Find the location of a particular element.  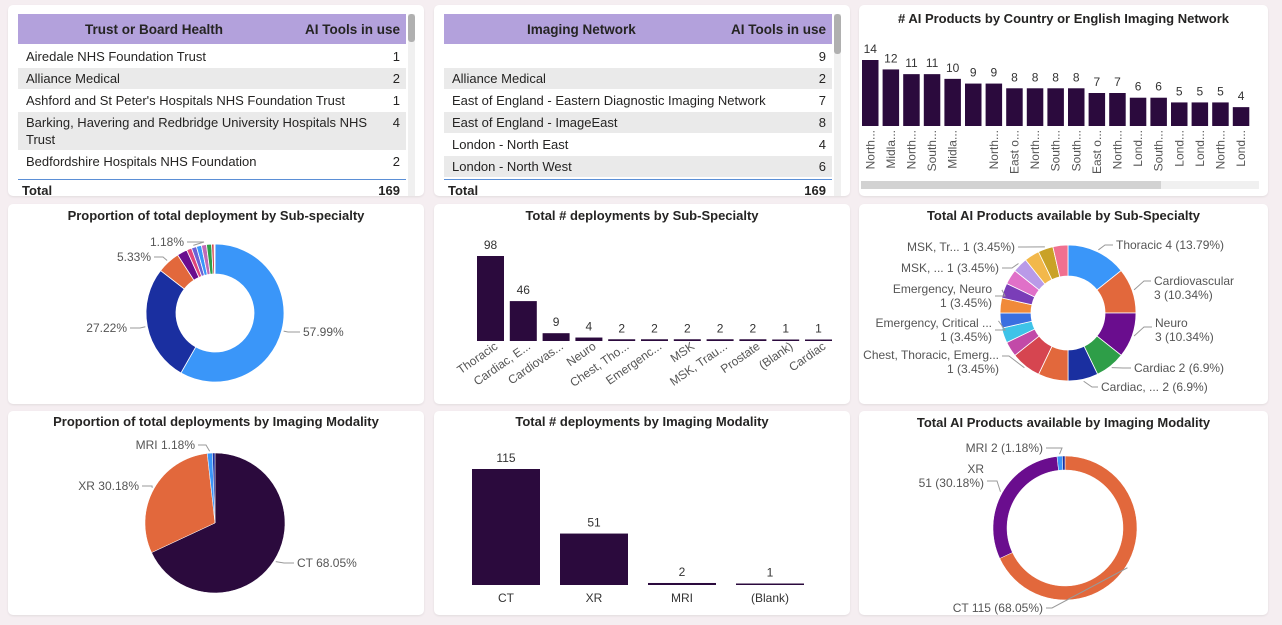

slice-label: Emergency, Neuro is located at coordinates (942, 289).